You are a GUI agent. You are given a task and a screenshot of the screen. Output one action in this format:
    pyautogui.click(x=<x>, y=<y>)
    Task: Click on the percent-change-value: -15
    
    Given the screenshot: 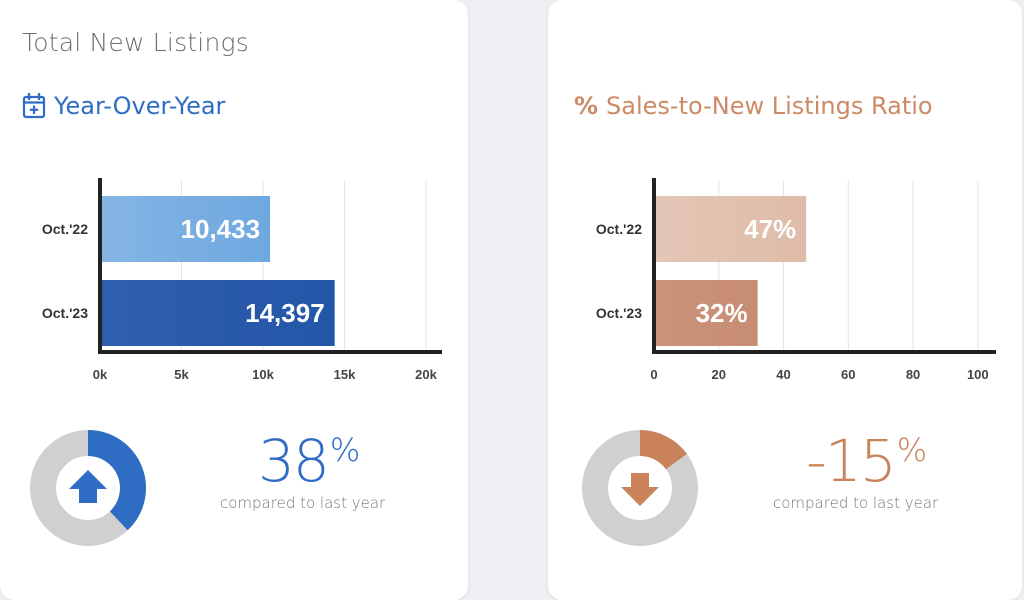 What is the action you would take?
    pyautogui.click(x=851, y=461)
    